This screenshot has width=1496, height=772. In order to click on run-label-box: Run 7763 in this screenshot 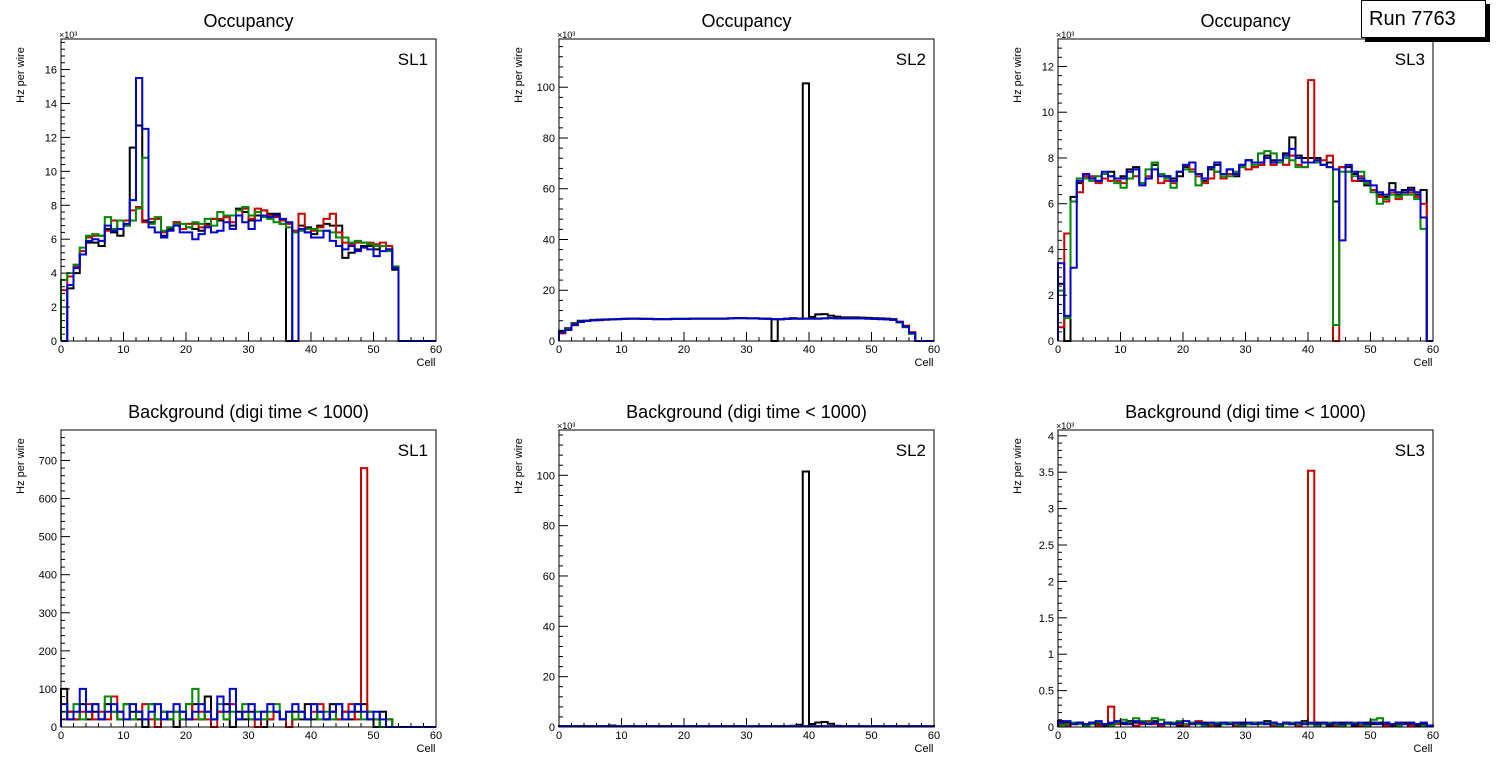, I will do `click(1423, 19)`.